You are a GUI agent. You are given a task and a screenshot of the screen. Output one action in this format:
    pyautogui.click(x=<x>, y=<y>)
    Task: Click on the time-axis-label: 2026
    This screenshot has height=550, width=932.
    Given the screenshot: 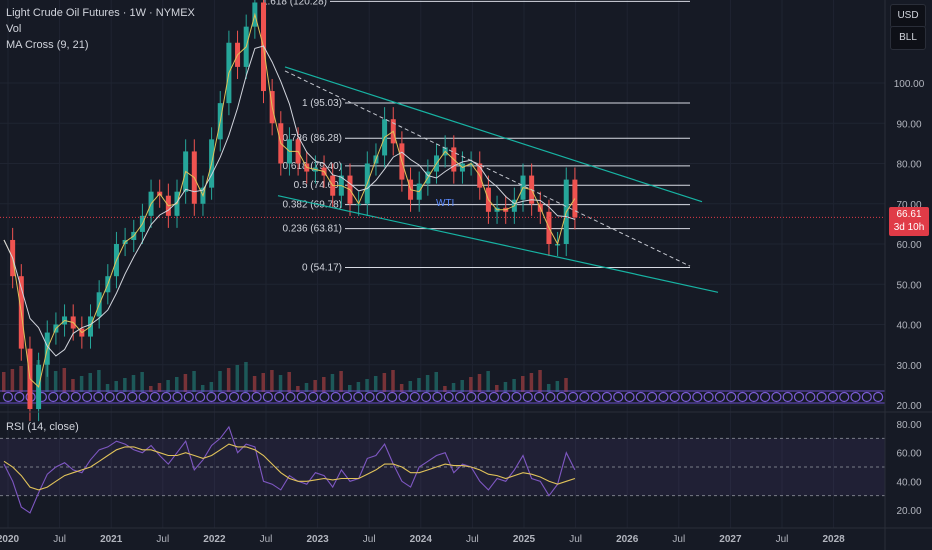 What is the action you would take?
    pyautogui.click(x=627, y=539)
    